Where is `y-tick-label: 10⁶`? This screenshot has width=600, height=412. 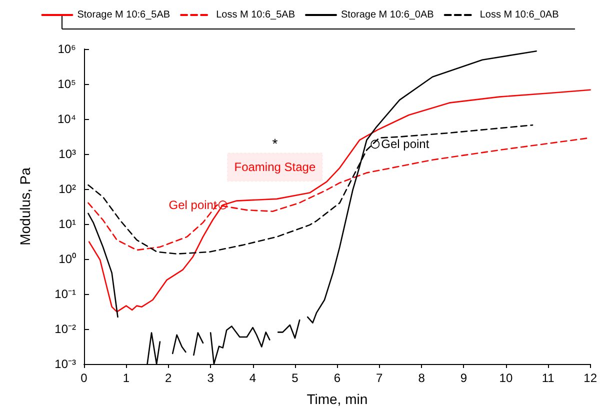 y-tick-label: 10⁶ is located at coordinates (67, 49).